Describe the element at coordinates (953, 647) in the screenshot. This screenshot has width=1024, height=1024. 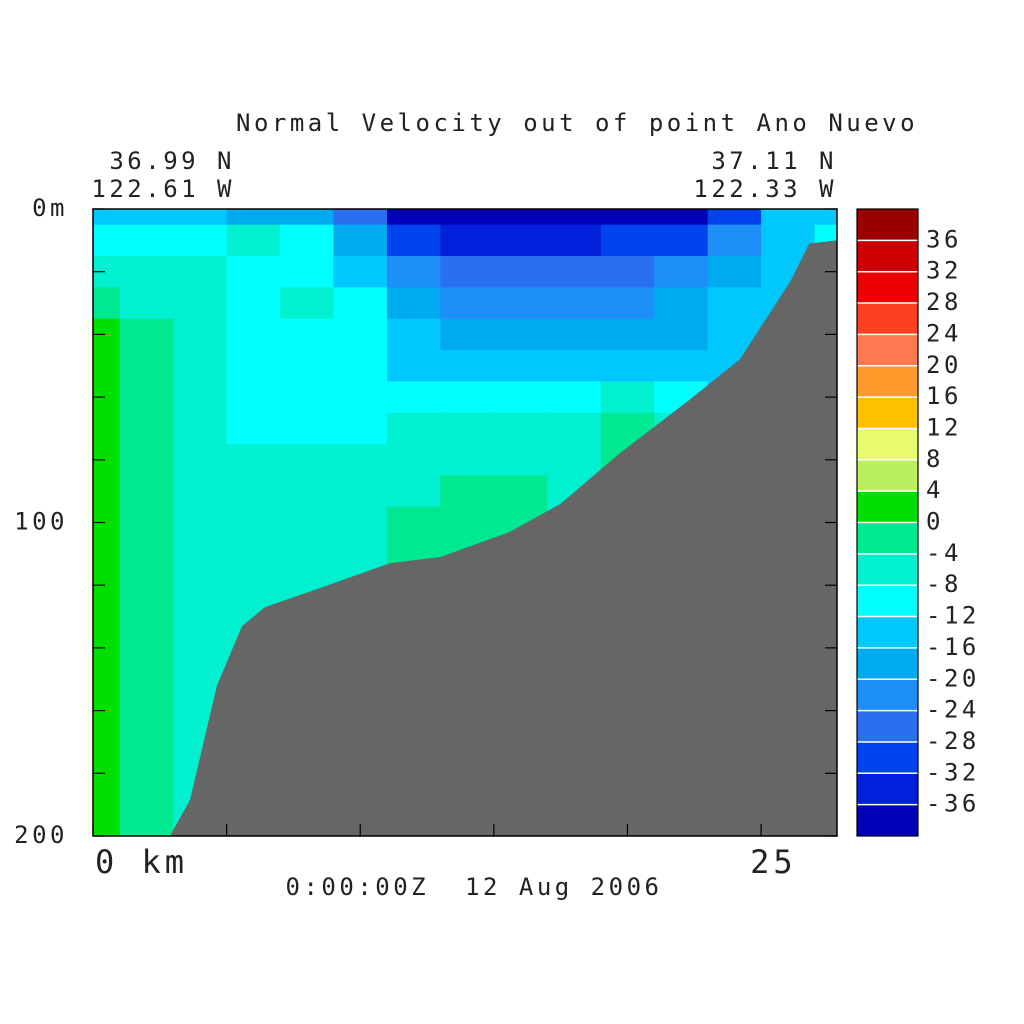
I see `colorbar-label: -16` at that location.